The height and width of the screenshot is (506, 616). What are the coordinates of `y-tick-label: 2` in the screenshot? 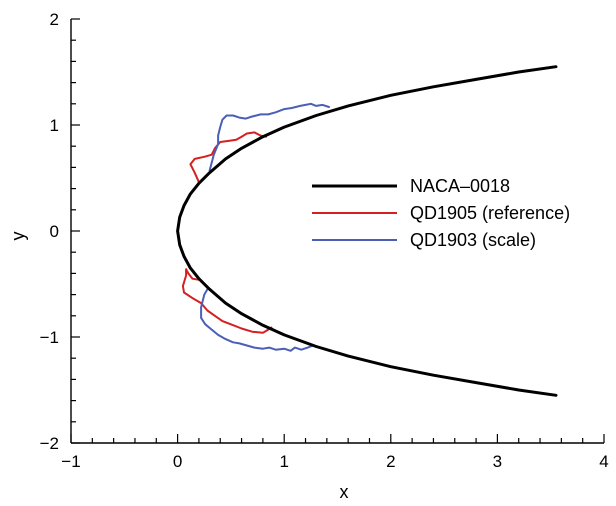 It's located at (54, 19).